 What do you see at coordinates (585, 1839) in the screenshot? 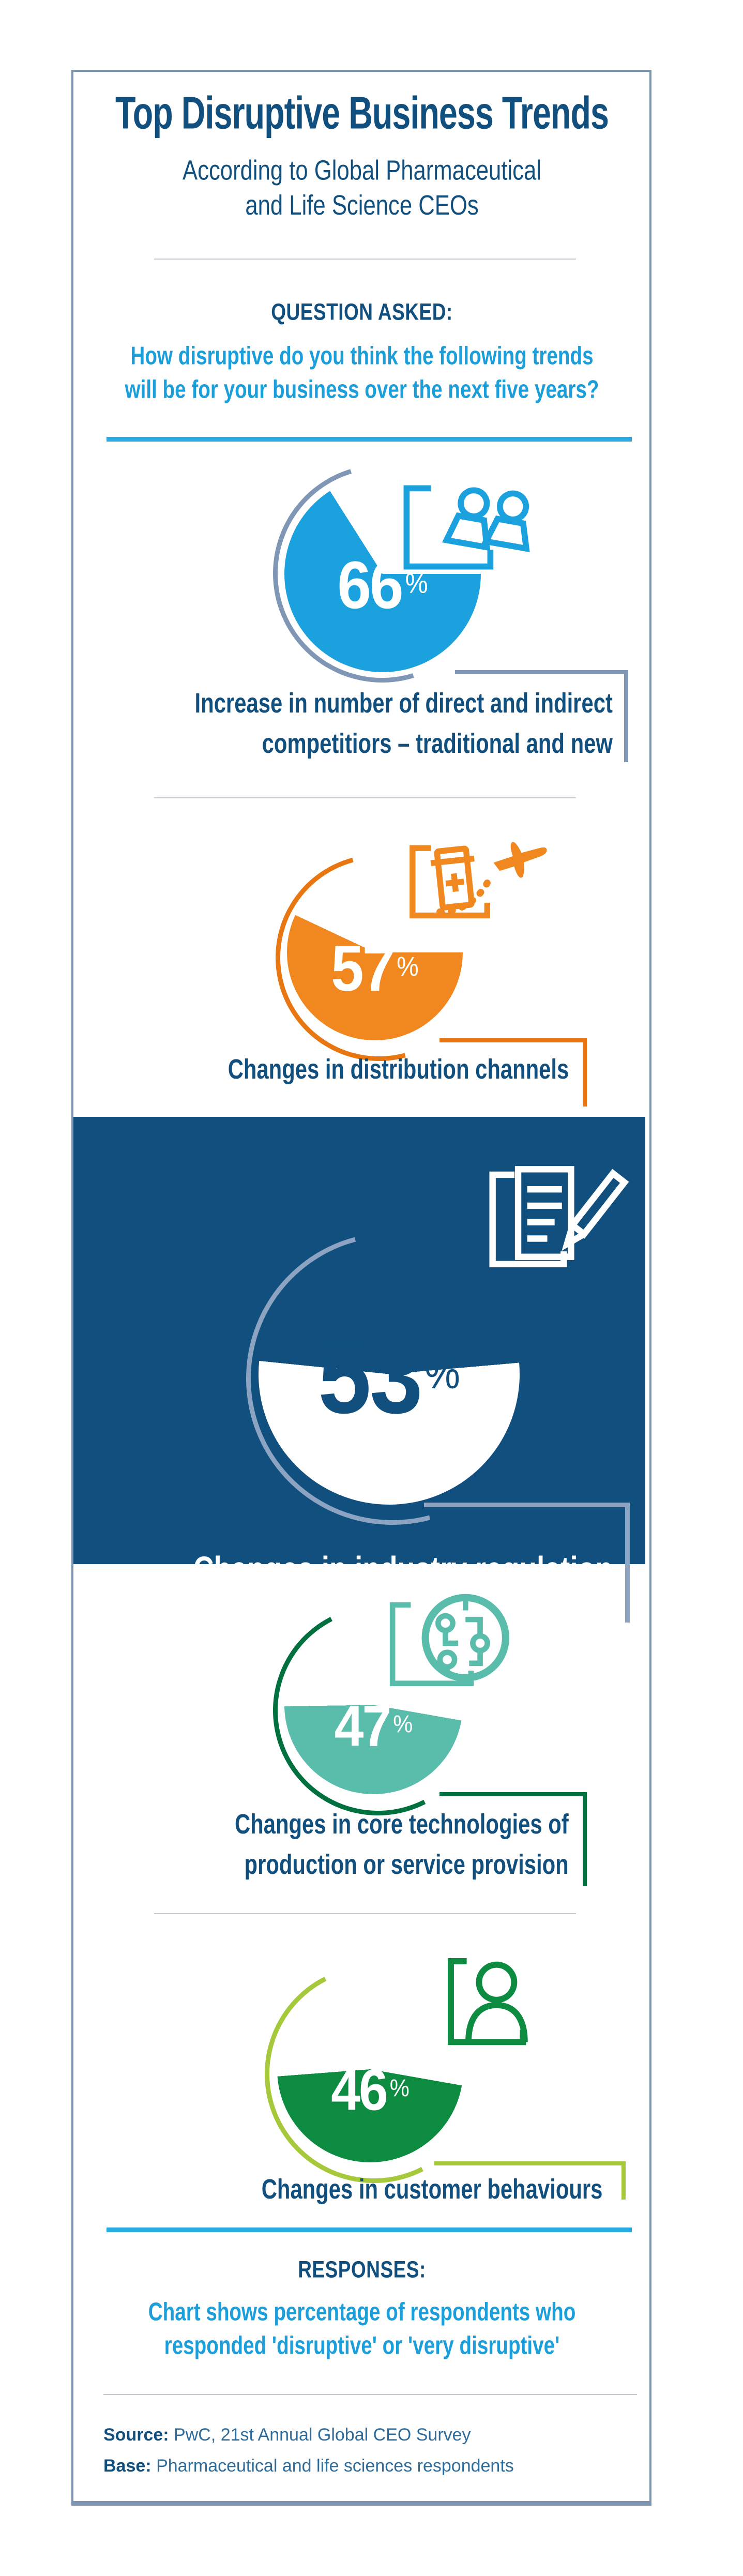
I see `bracket-line-47-v` at bounding box center [585, 1839].